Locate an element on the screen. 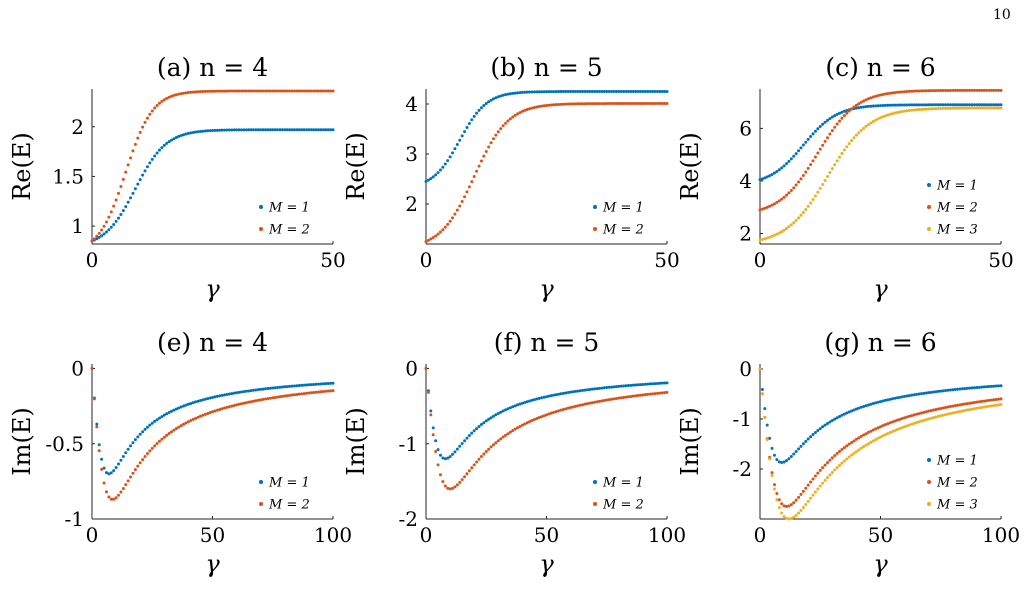 The width and height of the screenshot is (1027, 597). panel-title: (f) n = 5 is located at coordinates (547, 342).